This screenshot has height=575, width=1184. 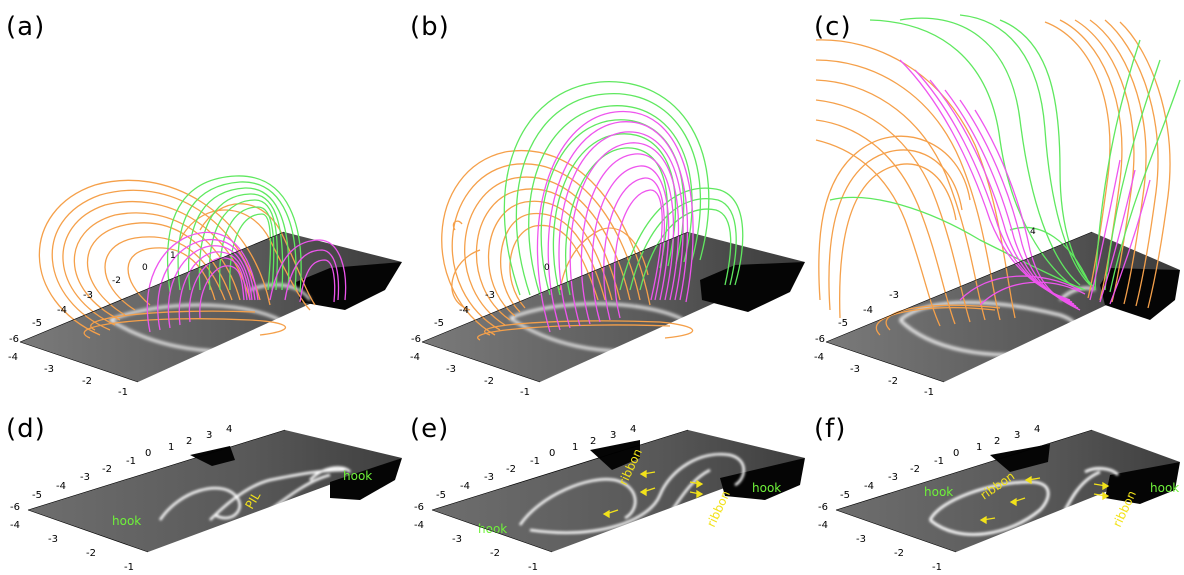 I want to click on annotation-hook-f-right: hook, so click(x=1164, y=488).